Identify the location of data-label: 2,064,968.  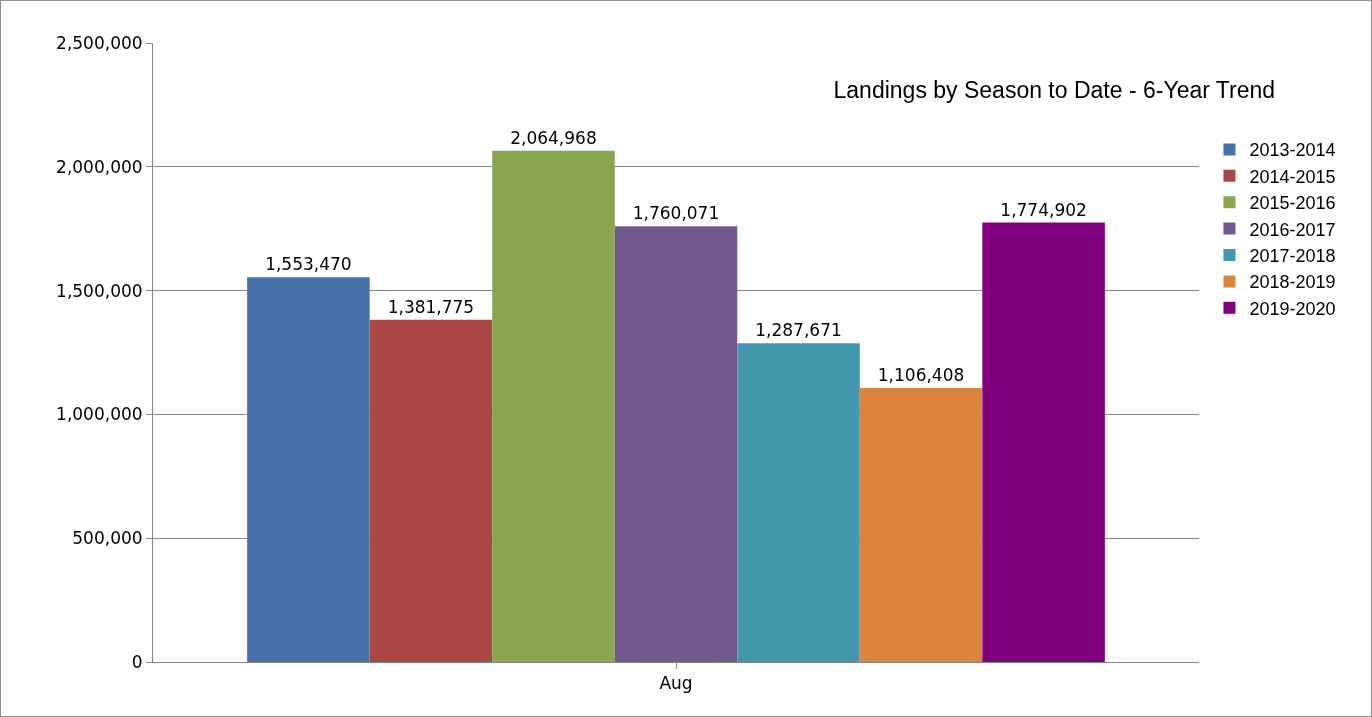
(553, 137).